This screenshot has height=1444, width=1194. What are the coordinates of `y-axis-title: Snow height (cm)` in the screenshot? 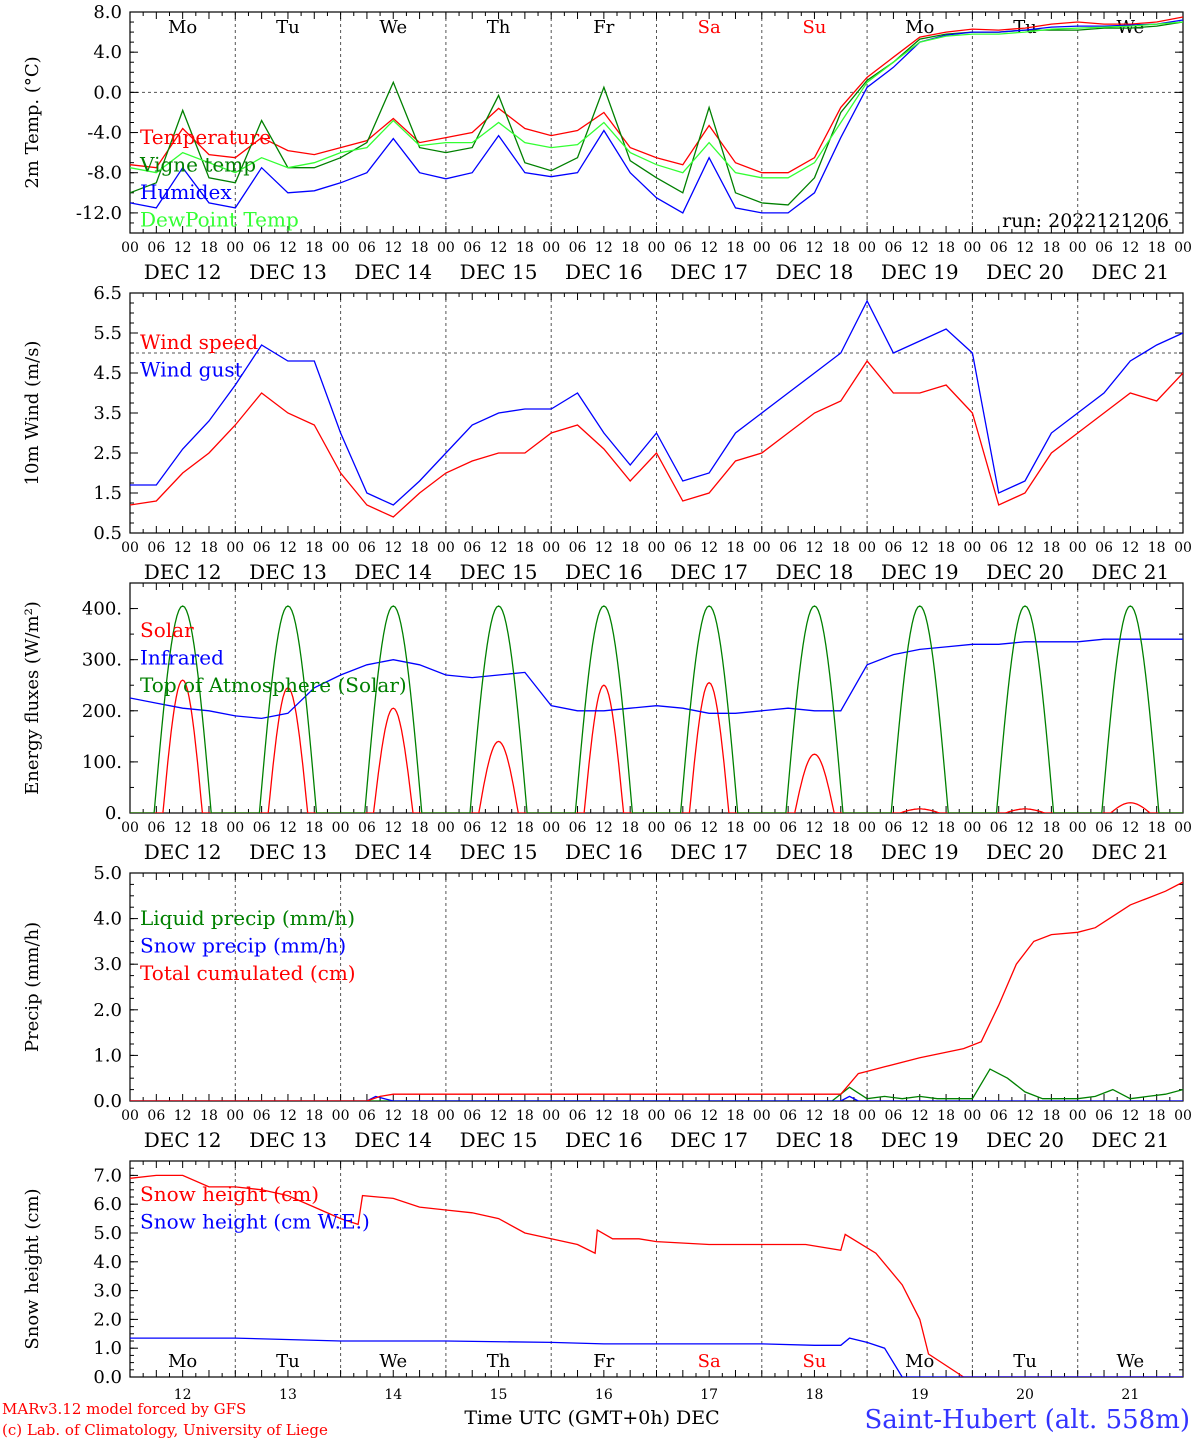 It's located at (32, 1268).